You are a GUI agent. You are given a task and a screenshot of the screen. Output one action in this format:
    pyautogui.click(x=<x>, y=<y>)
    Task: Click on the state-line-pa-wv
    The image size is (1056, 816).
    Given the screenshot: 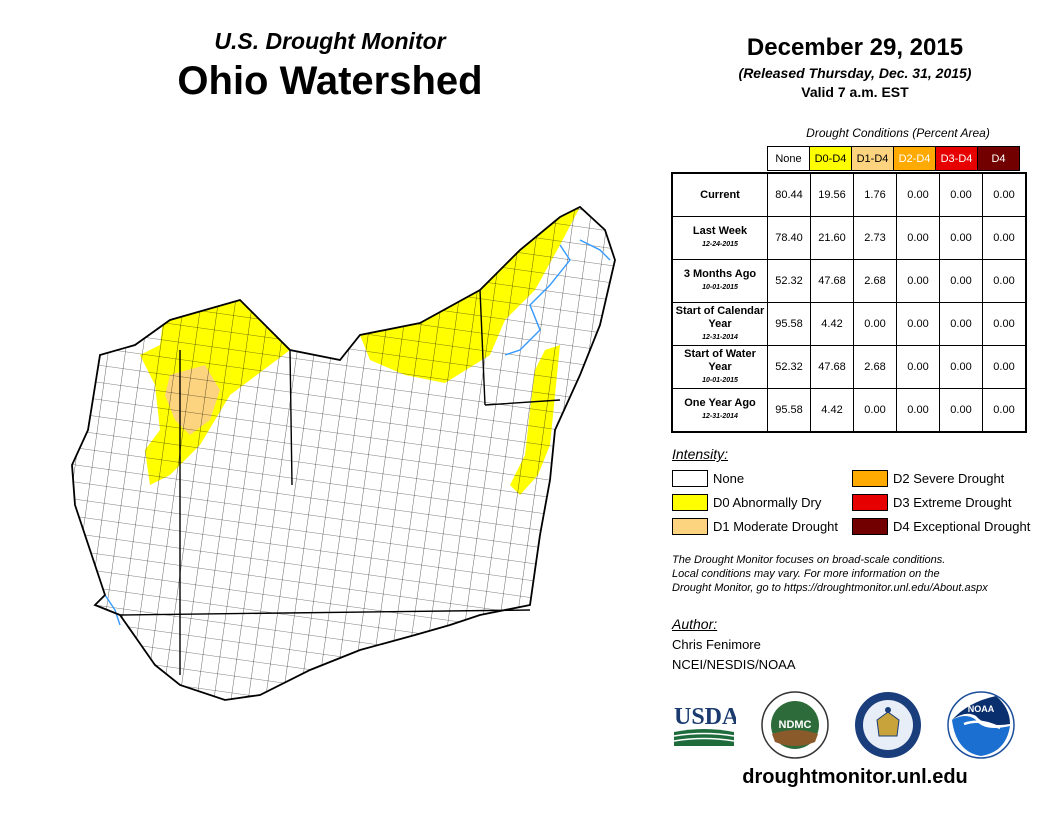 What is the action you would take?
    pyautogui.click(x=522, y=402)
    